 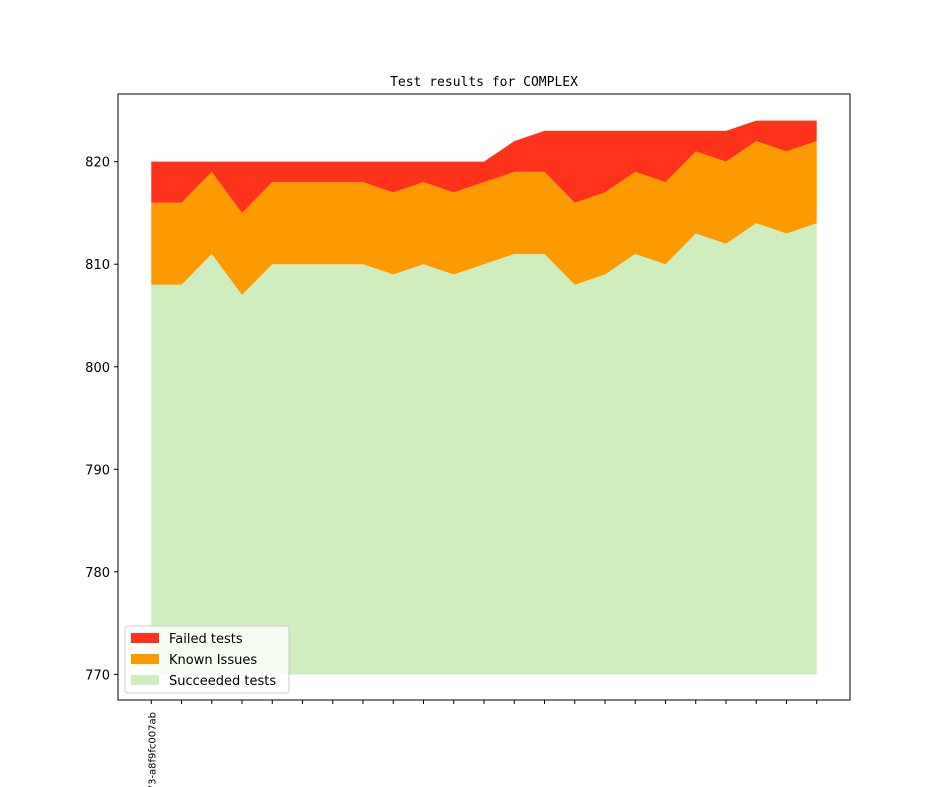 I want to click on legend-box, so click(x=207, y=659).